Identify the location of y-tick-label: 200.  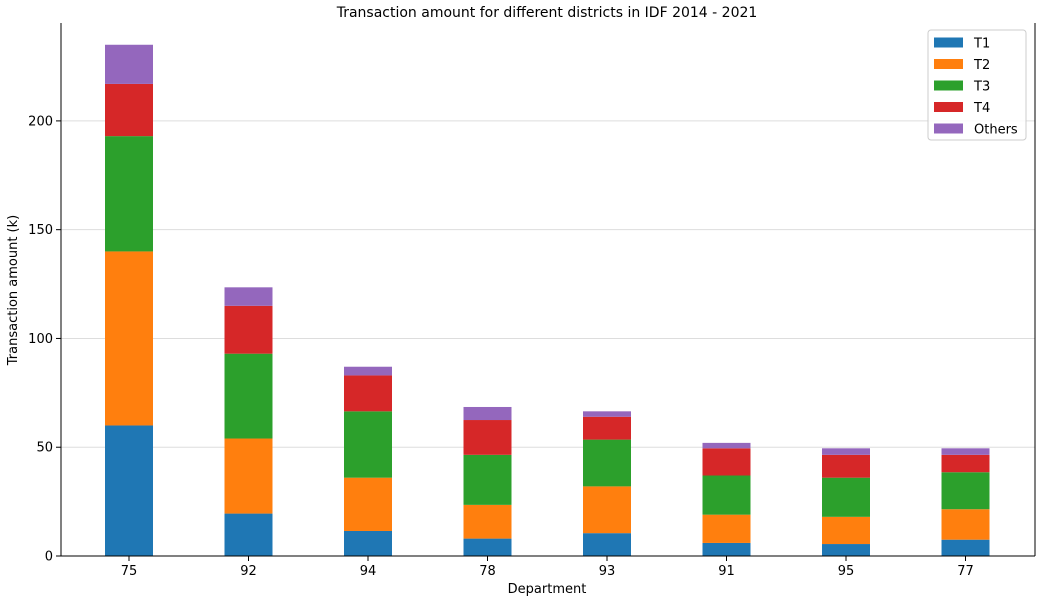
(40, 121).